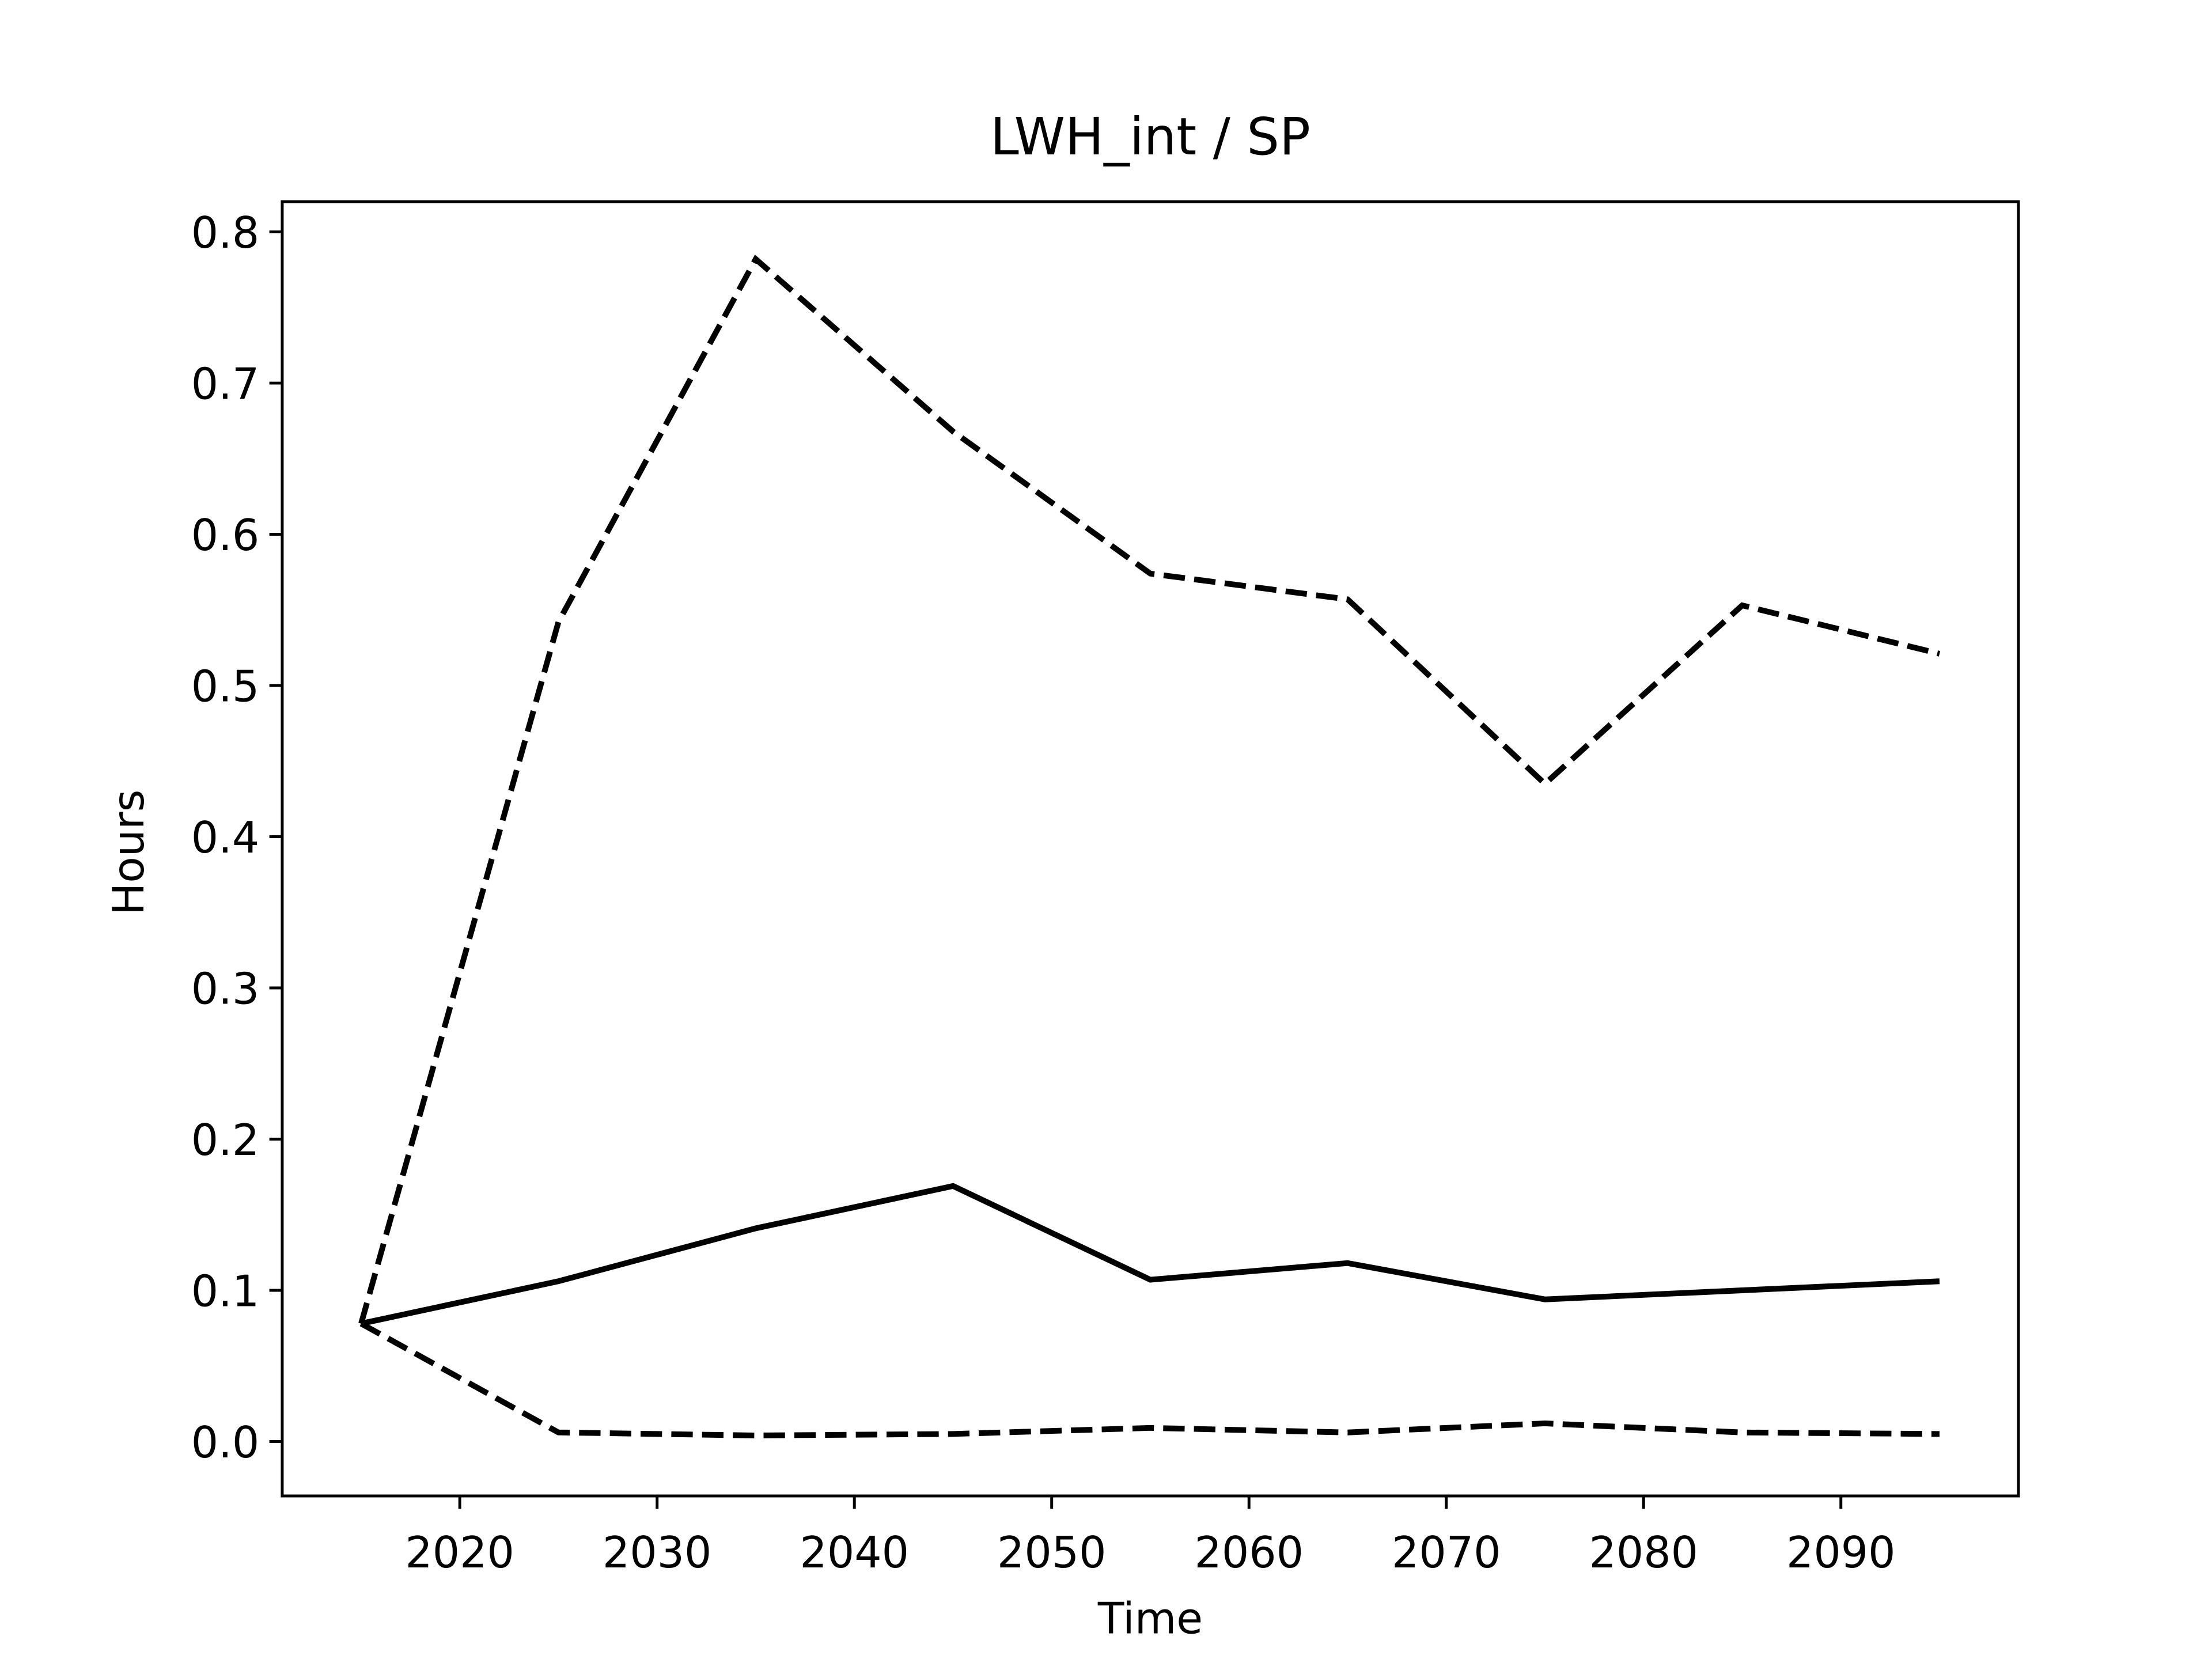 This screenshot has height=1659, width=2212. Describe the element at coordinates (225, 384) in the screenshot. I see `y-tick-label: 0.7` at that location.